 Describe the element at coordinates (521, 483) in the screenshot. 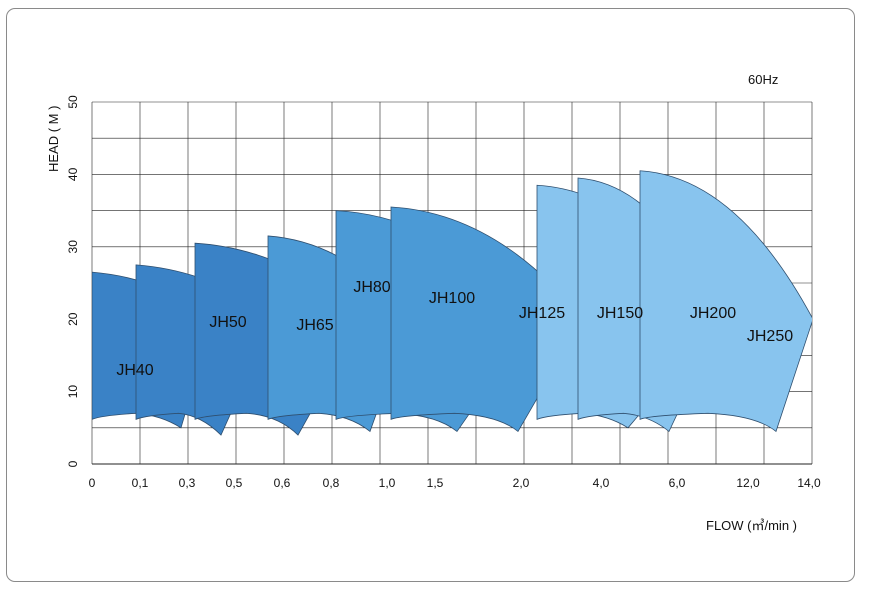

I see `x-tick-label: 2,0` at that location.